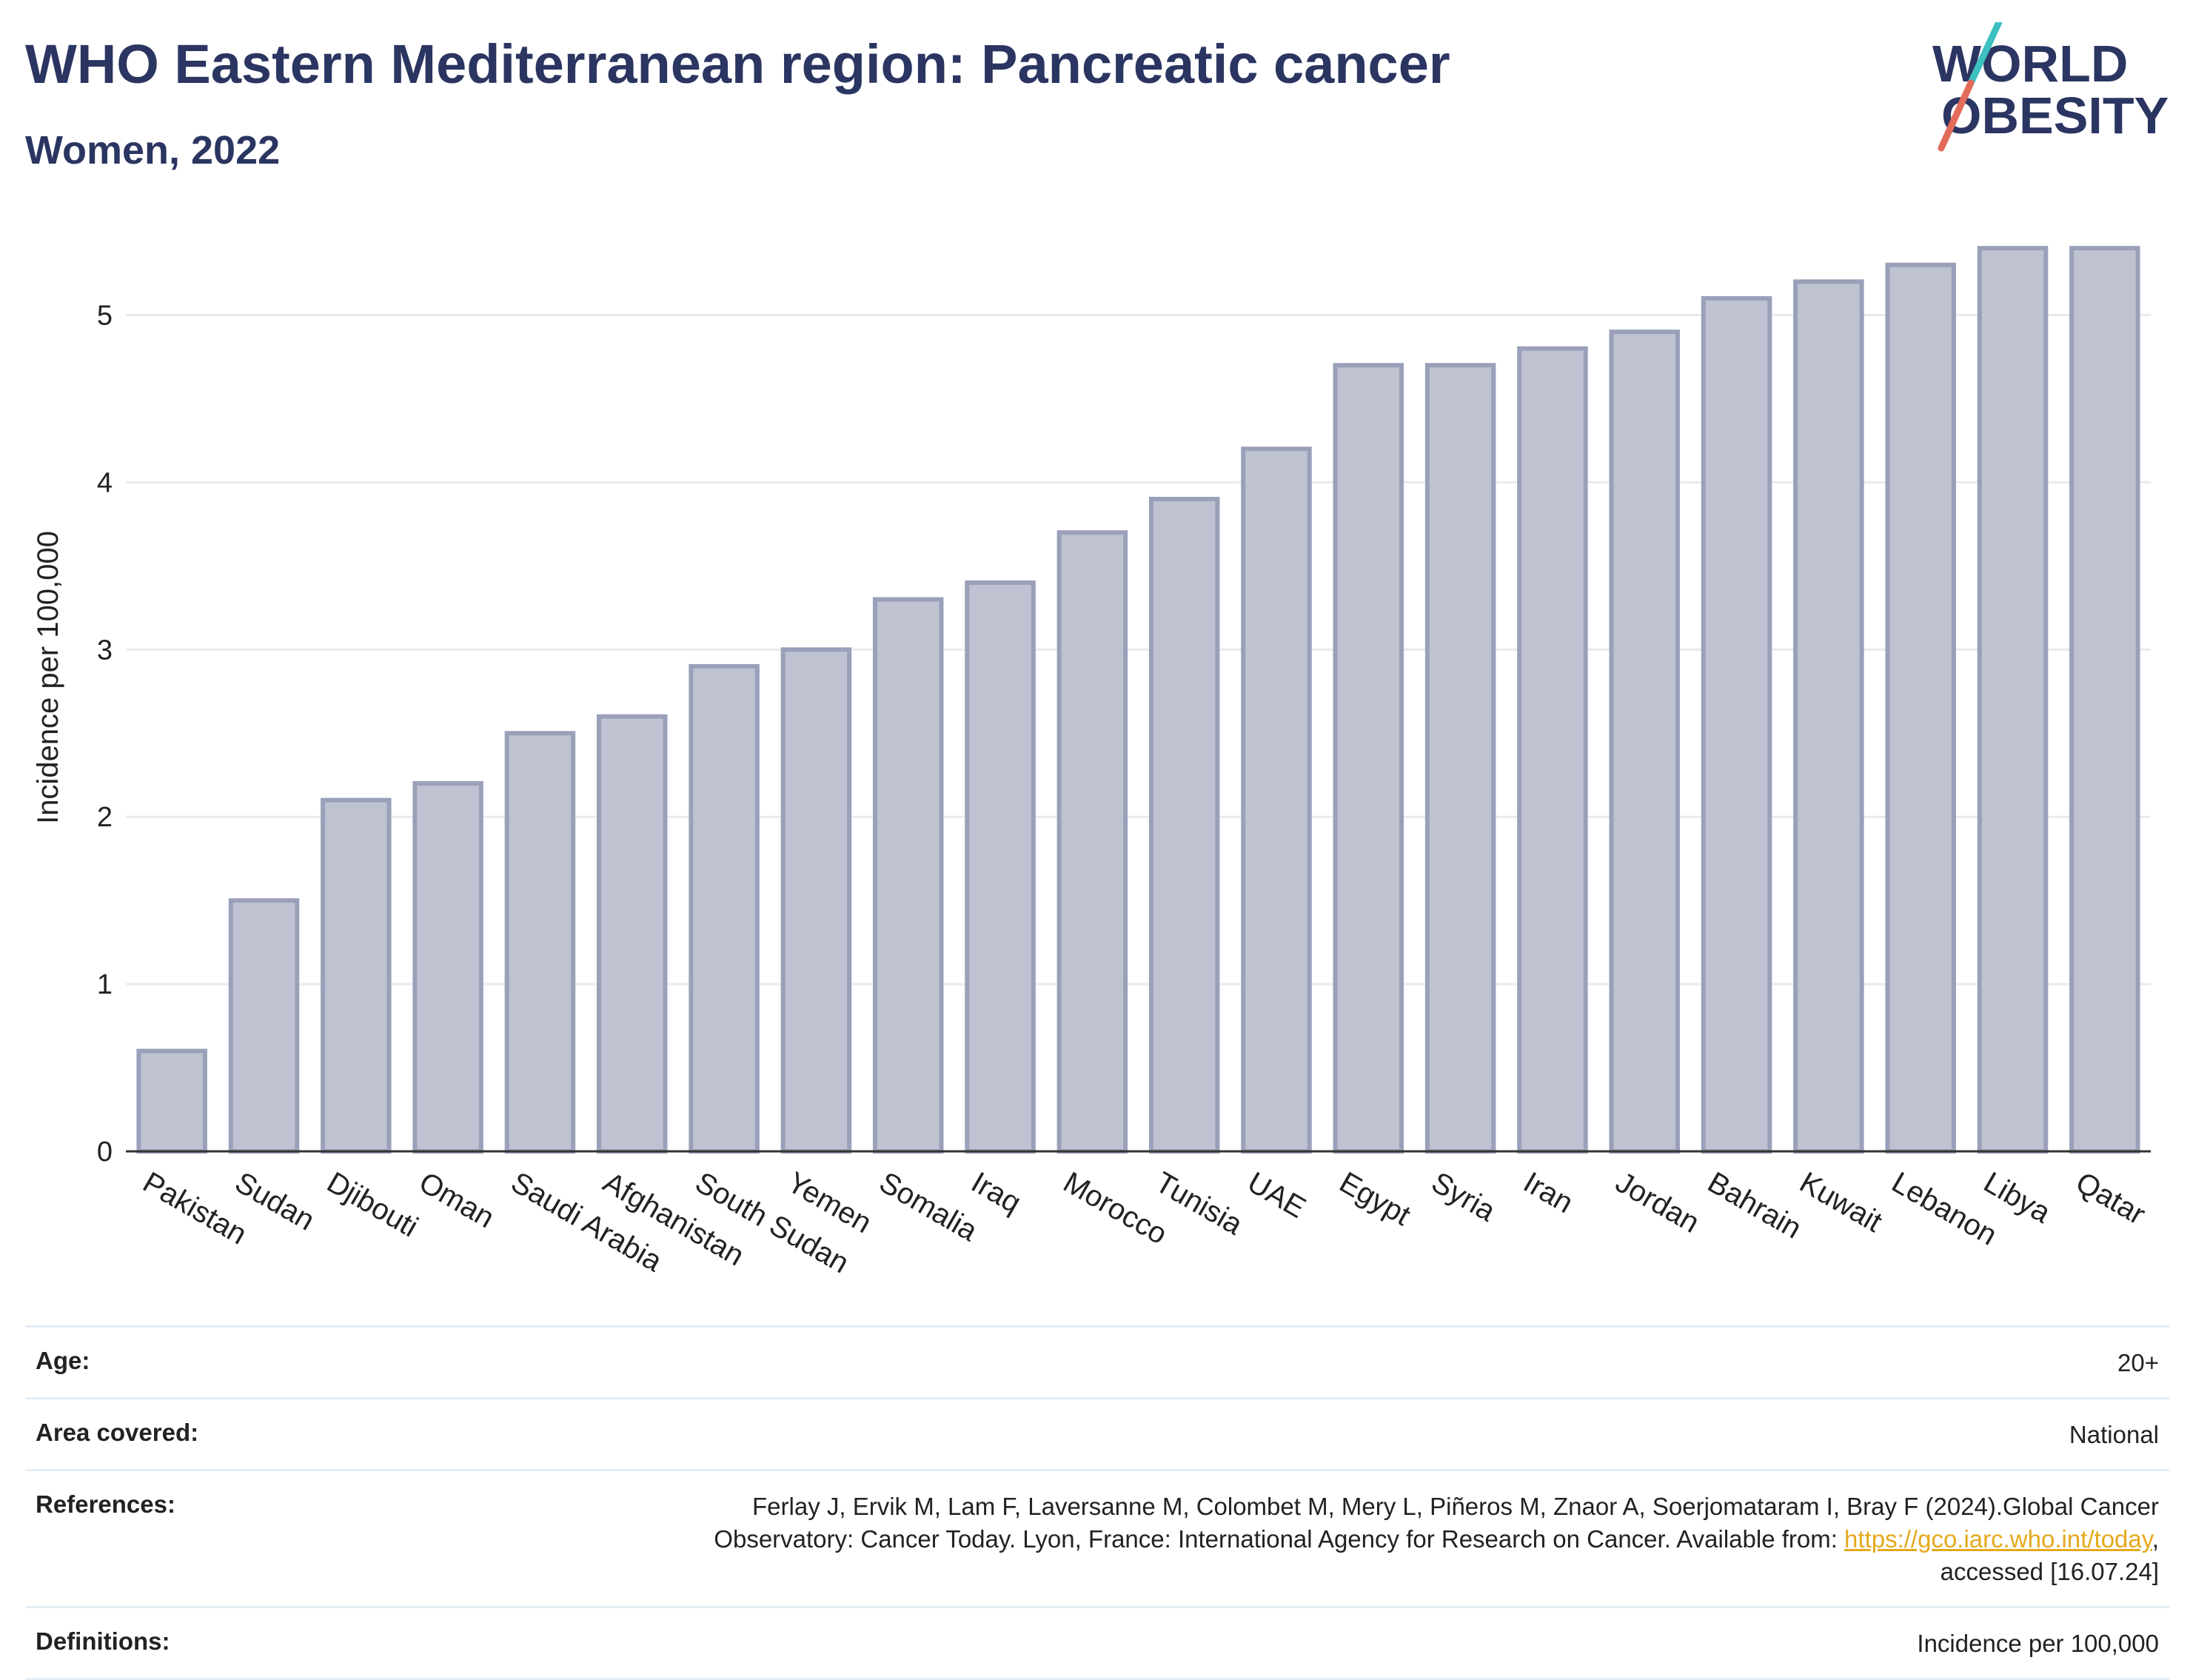 This screenshot has height=1680, width=2190. What do you see at coordinates (1645, 741) in the screenshot?
I see `bar-jordan` at bounding box center [1645, 741].